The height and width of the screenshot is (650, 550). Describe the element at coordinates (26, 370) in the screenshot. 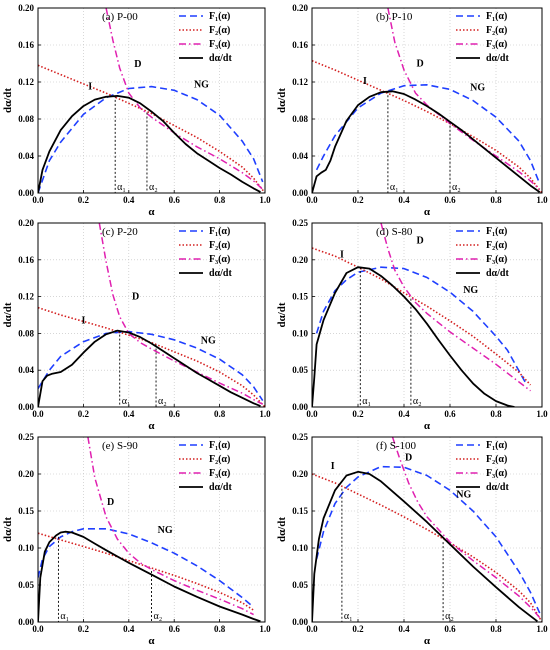

I see `y-tick-label: 0.04` at that location.